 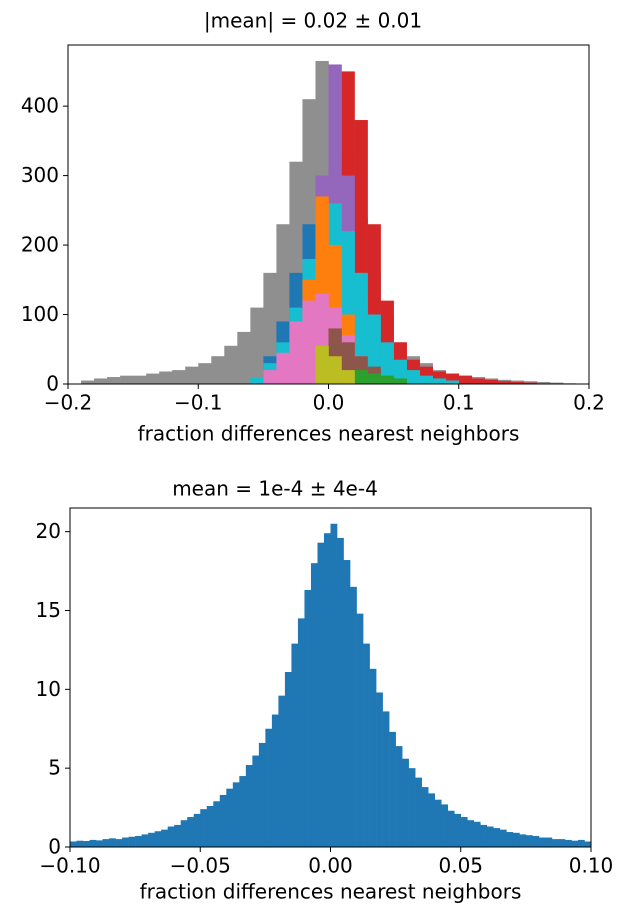 I want to click on x-tick-label: −0.1, so click(x=198, y=403).